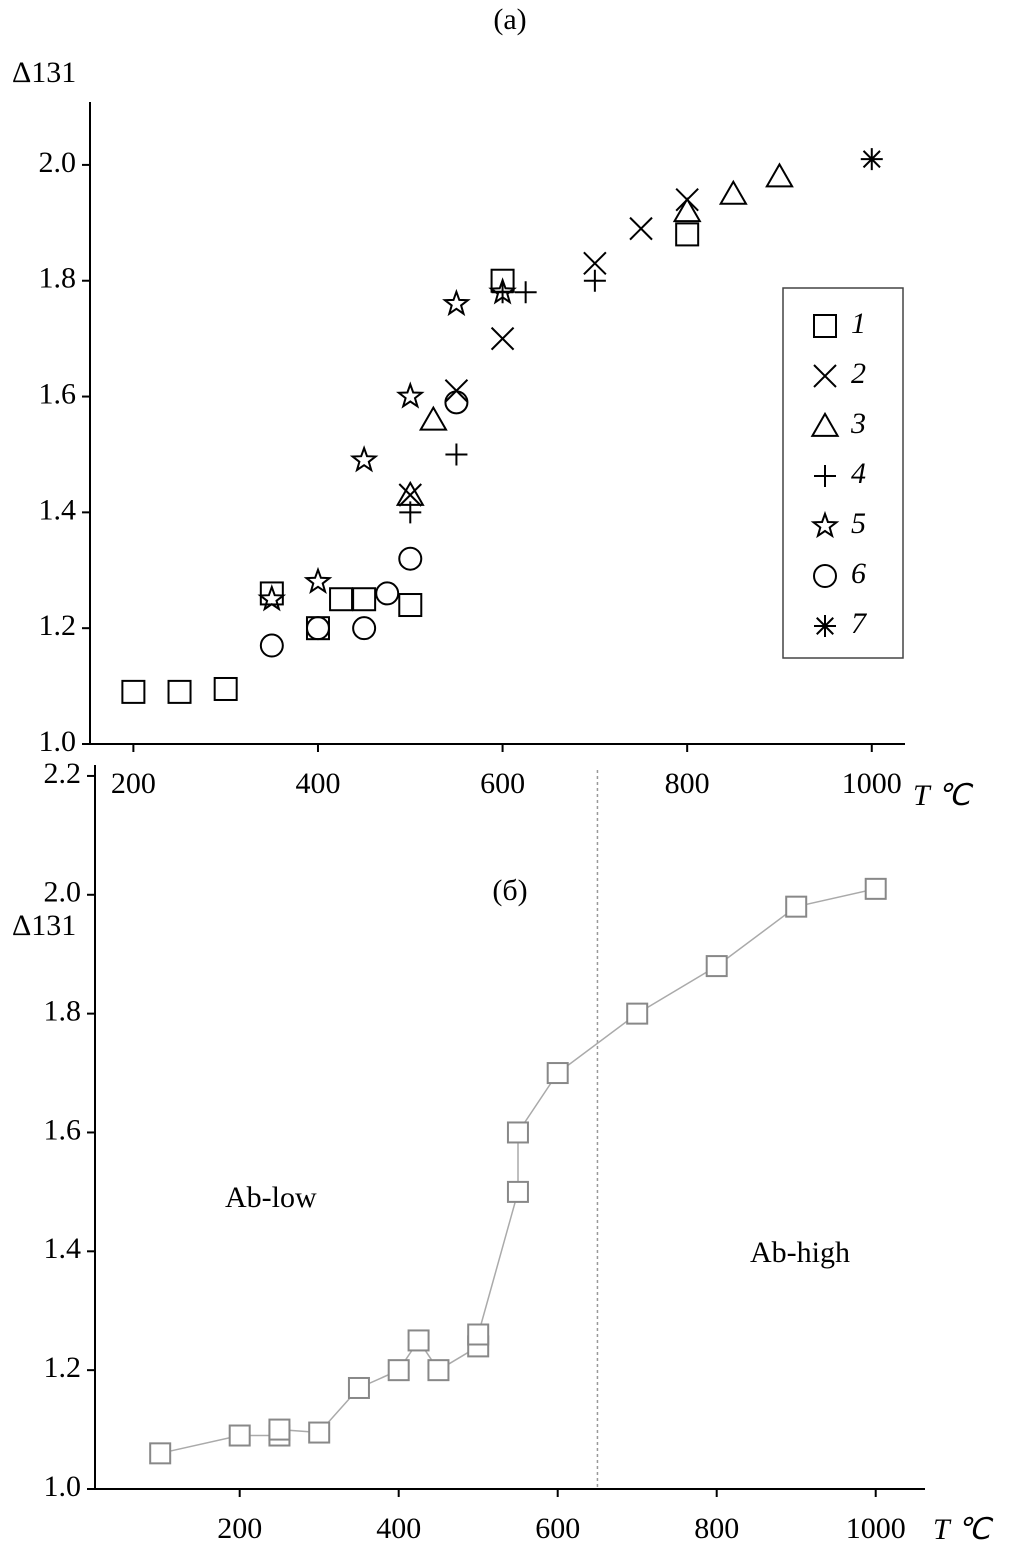 Image resolution: width=1013 pixels, height=1563 pixels. Describe the element at coordinates (509, 19) in the screenshot. I see `chart-title: (a)` at that location.